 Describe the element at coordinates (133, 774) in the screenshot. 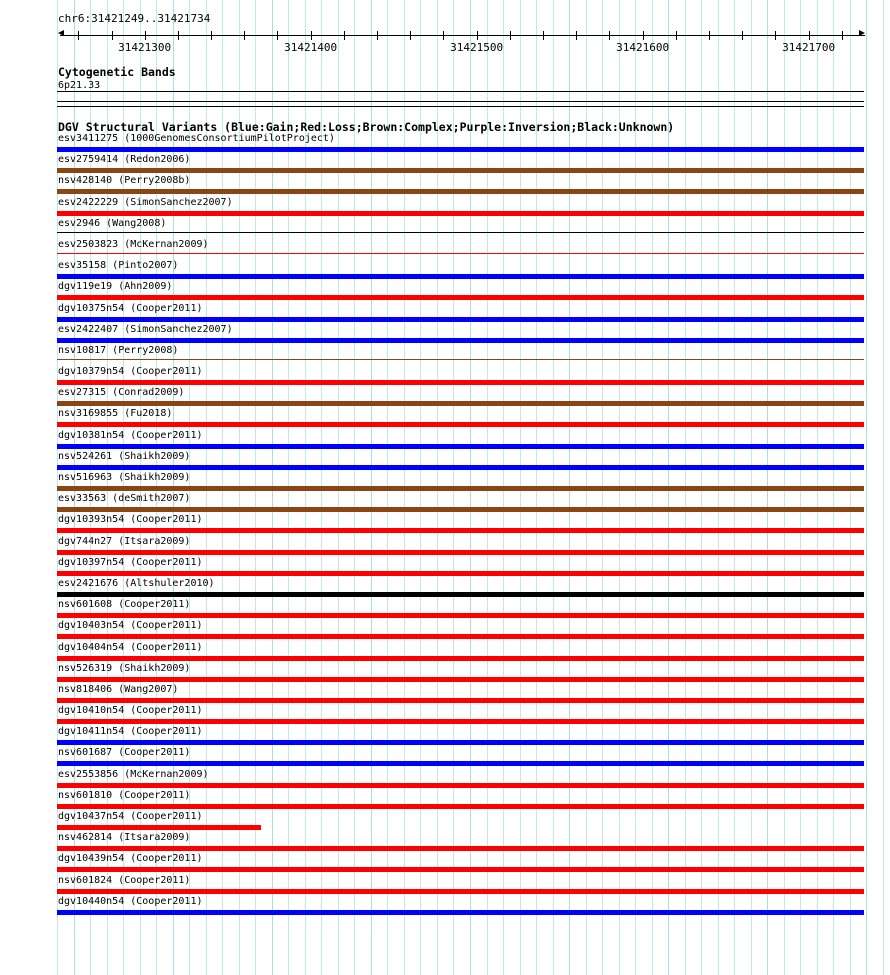

I see `dgv-track-label: esv2553856 (McKernan2009)` at that location.